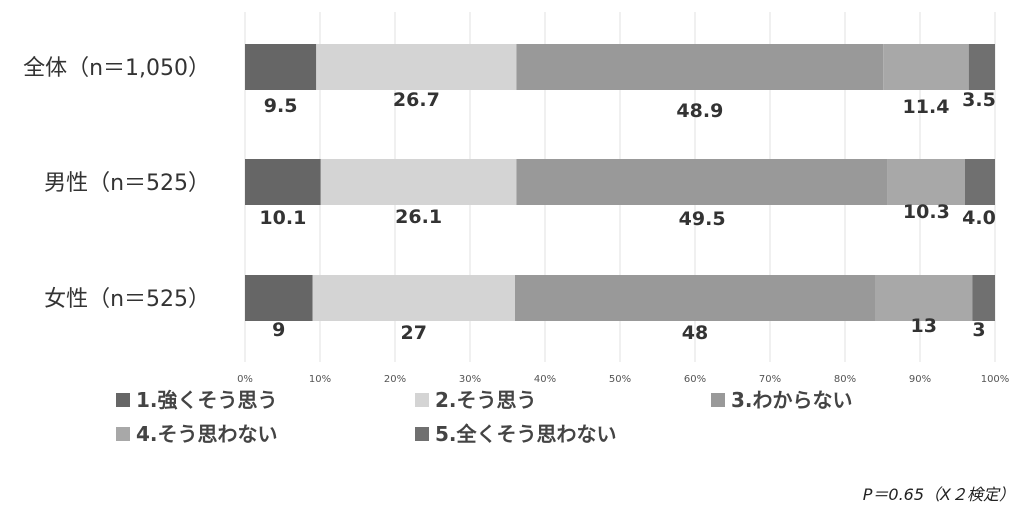  What do you see at coordinates (979, 218) in the screenshot?
I see `data-label: 4.0` at bounding box center [979, 218].